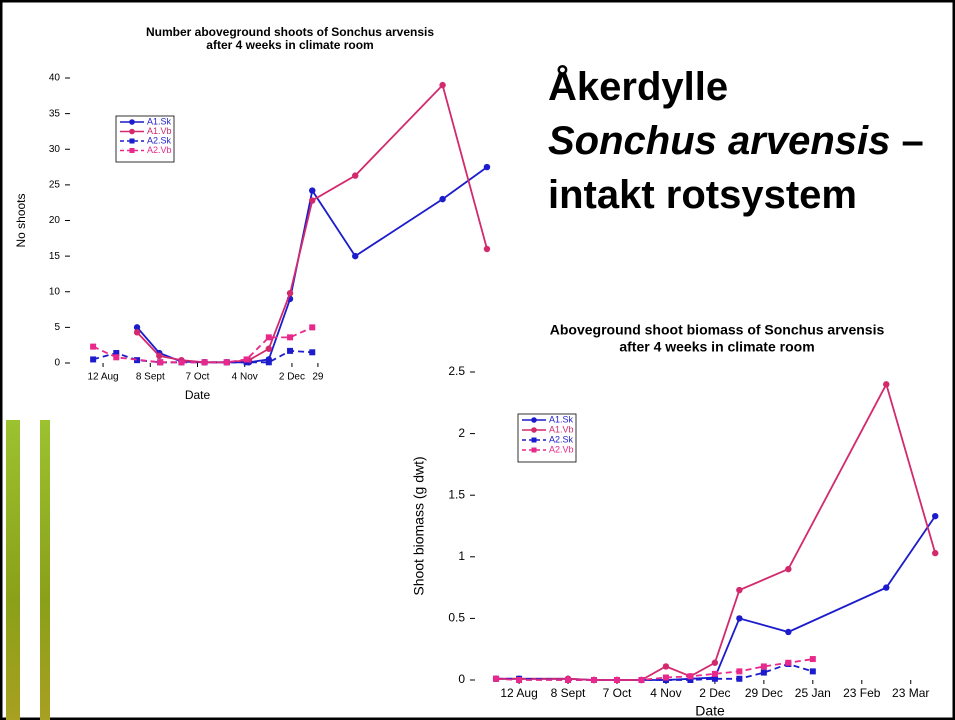 Image resolution: width=955 pixels, height=720 pixels. Describe the element at coordinates (13, 570) in the screenshot. I see `decor-bar` at that location.